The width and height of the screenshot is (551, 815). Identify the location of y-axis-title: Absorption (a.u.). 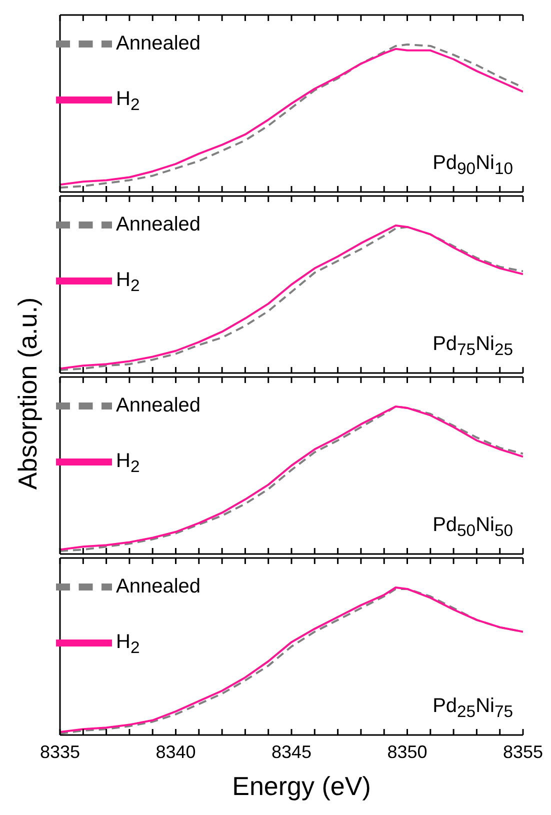
(27, 393).